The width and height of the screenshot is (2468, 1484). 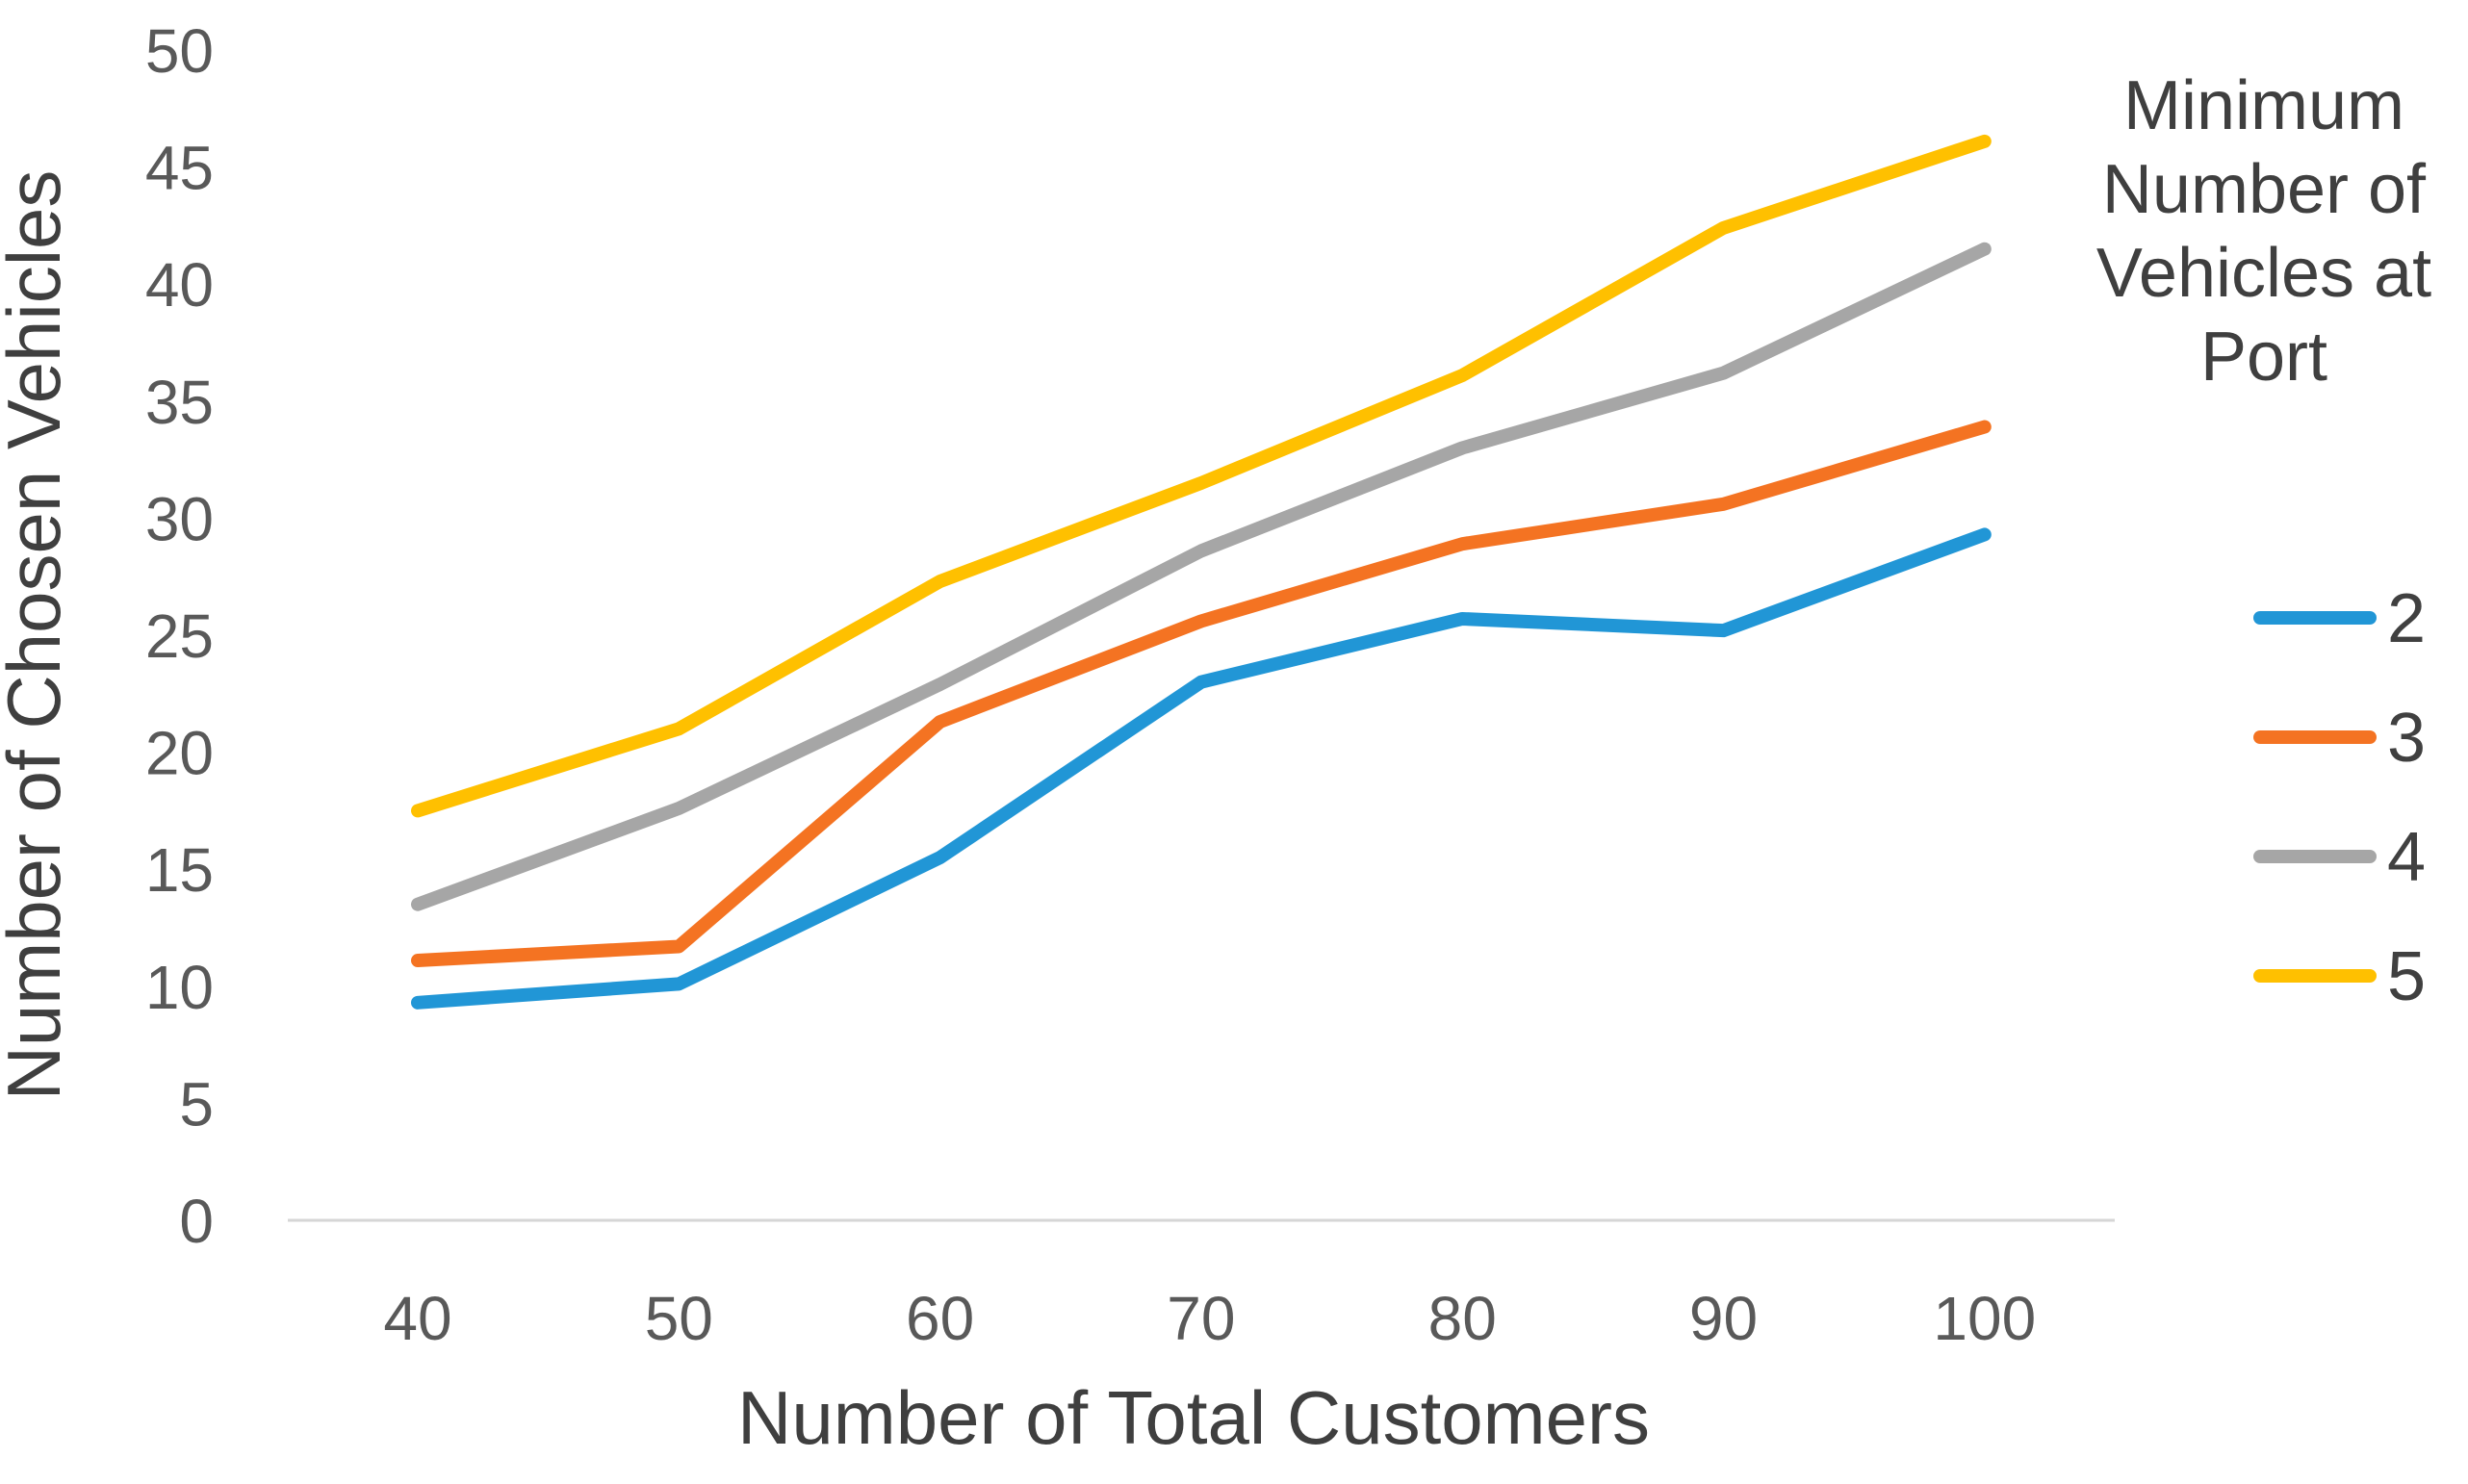 I want to click on x-tick-label: 70, so click(x=1201, y=1318).